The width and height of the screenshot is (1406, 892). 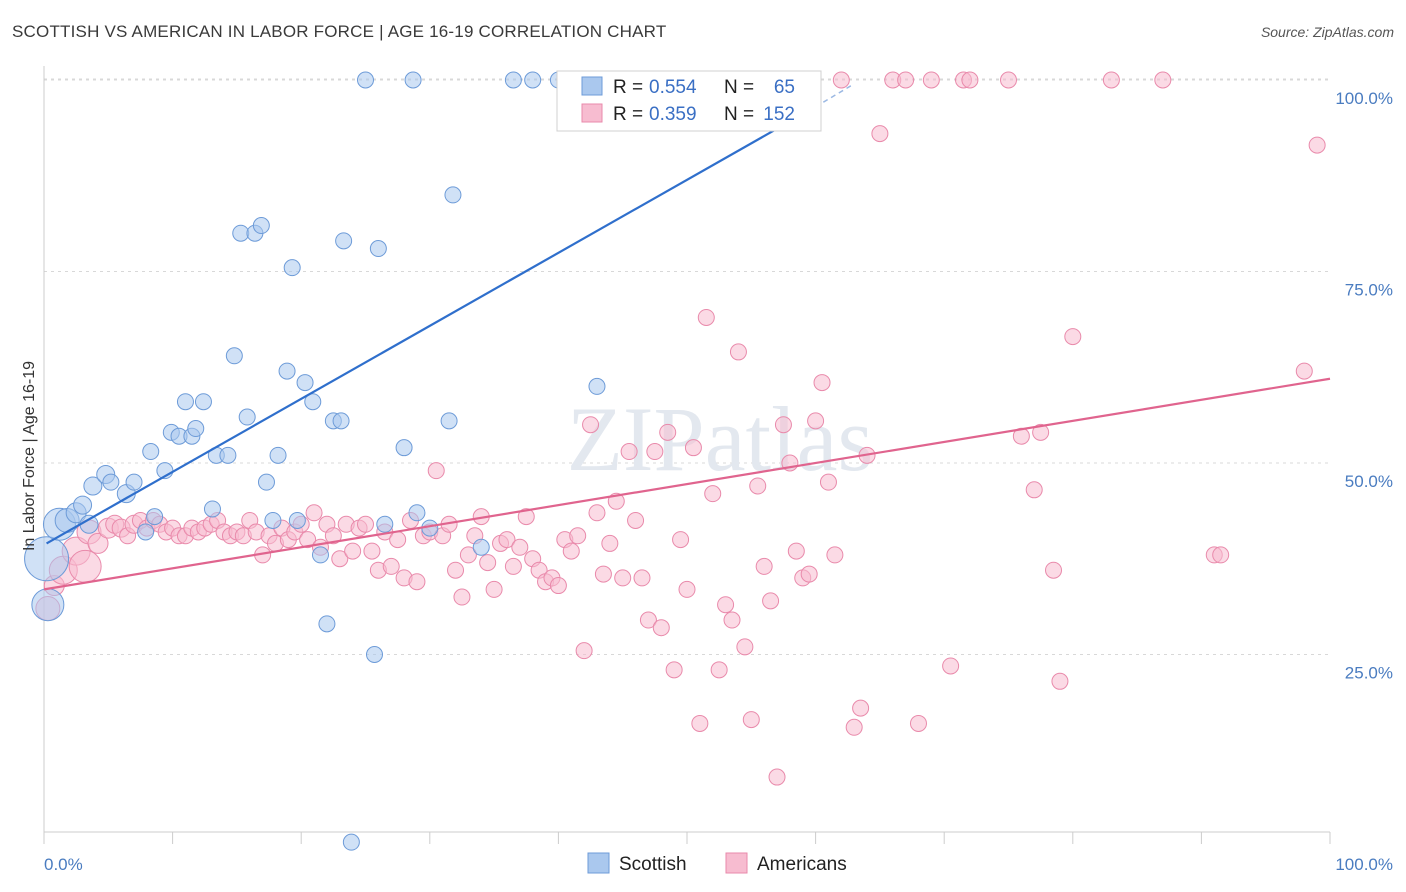 I want to click on legend-r-label-americans: R =, so click(x=628, y=114).